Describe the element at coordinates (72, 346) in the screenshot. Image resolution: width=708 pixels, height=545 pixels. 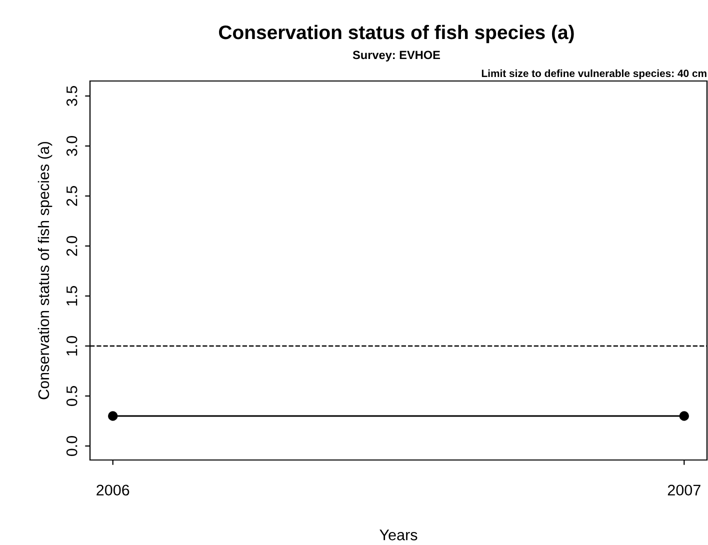
I see `y-tick-label: 1.0` at that location.